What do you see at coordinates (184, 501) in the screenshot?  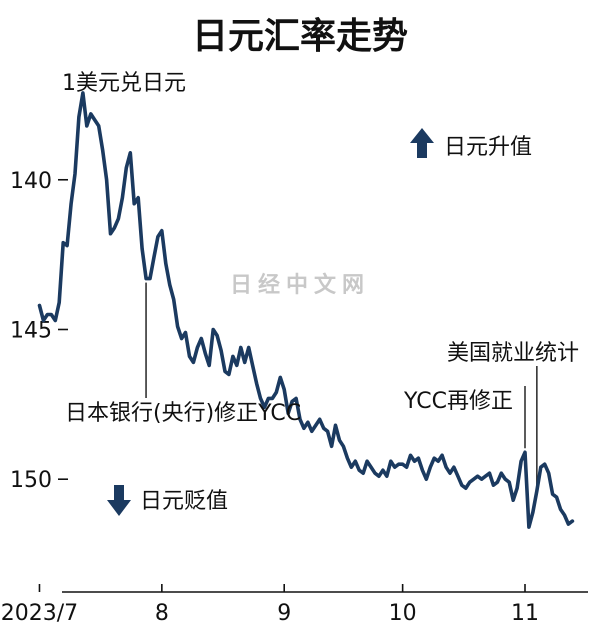 I see `legend-yen-down-label: 日元贬值` at bounding box center [184, 501].